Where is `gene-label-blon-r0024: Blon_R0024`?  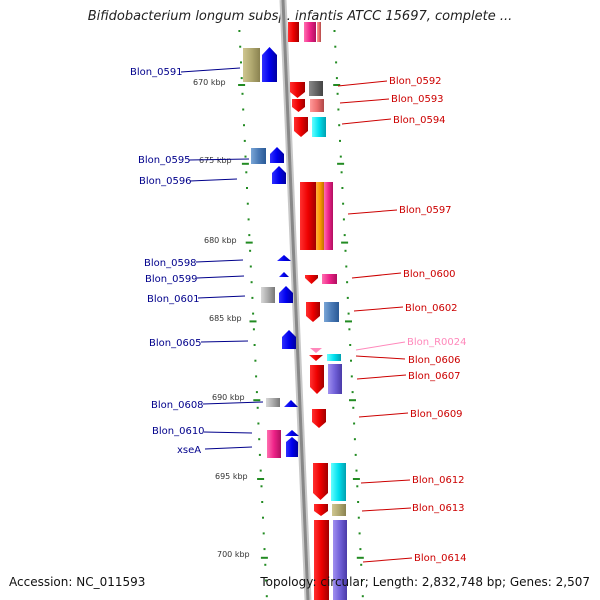
gene-label-blon-r0024: Blon_R0024 is located at coordinates (437, 342).